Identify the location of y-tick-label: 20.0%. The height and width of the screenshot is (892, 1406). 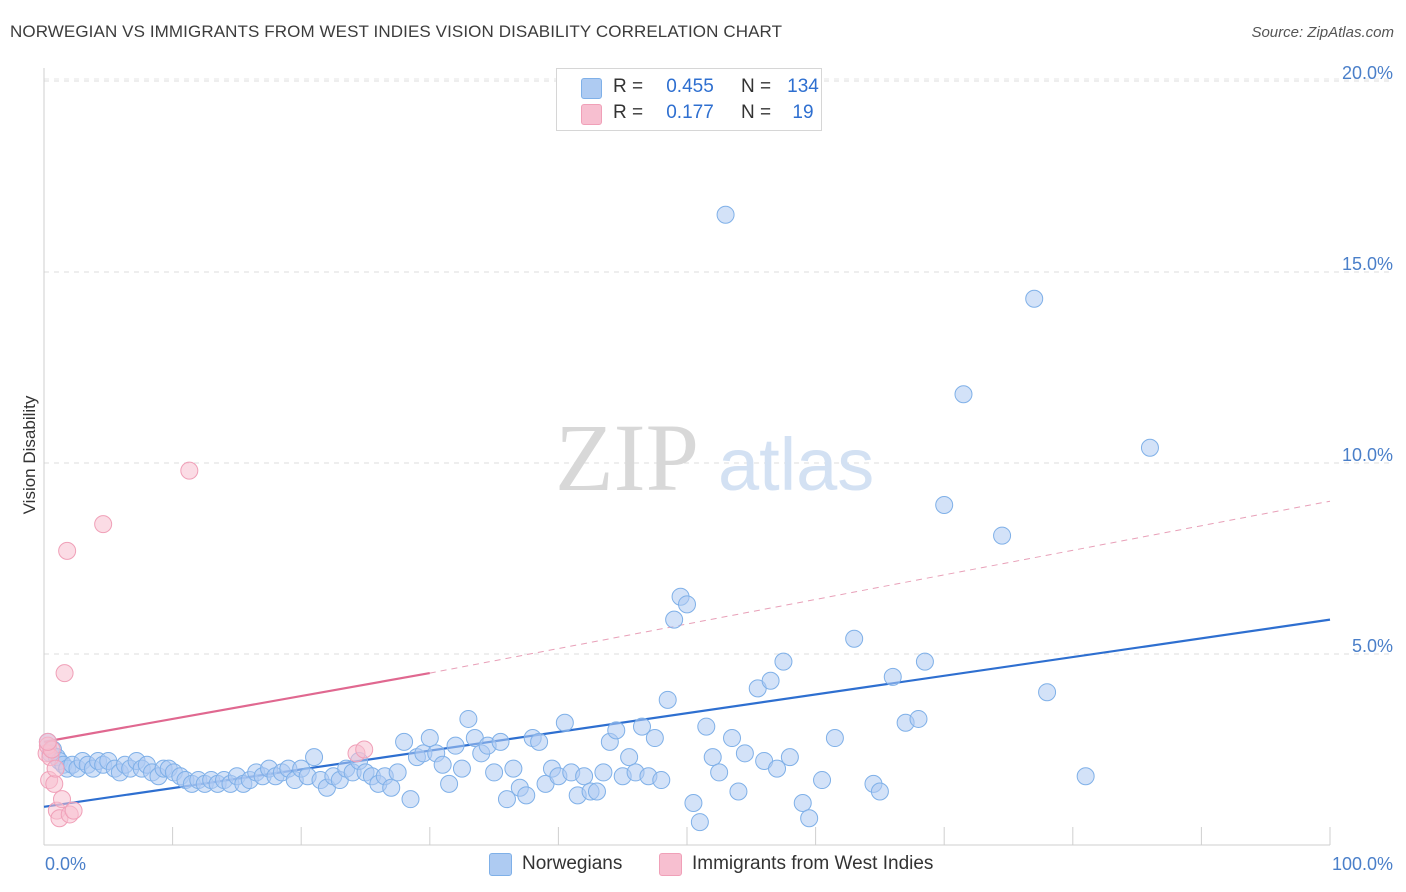
(1367, 73).